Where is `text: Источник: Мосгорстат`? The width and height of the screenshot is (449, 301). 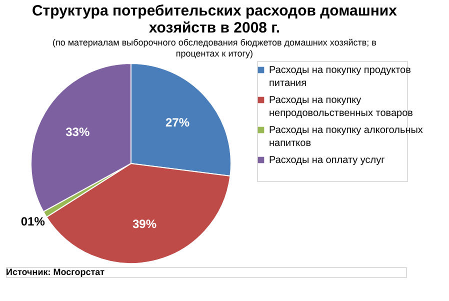
text: Источник: Мосгорстат is located at coordinates (56, 272).